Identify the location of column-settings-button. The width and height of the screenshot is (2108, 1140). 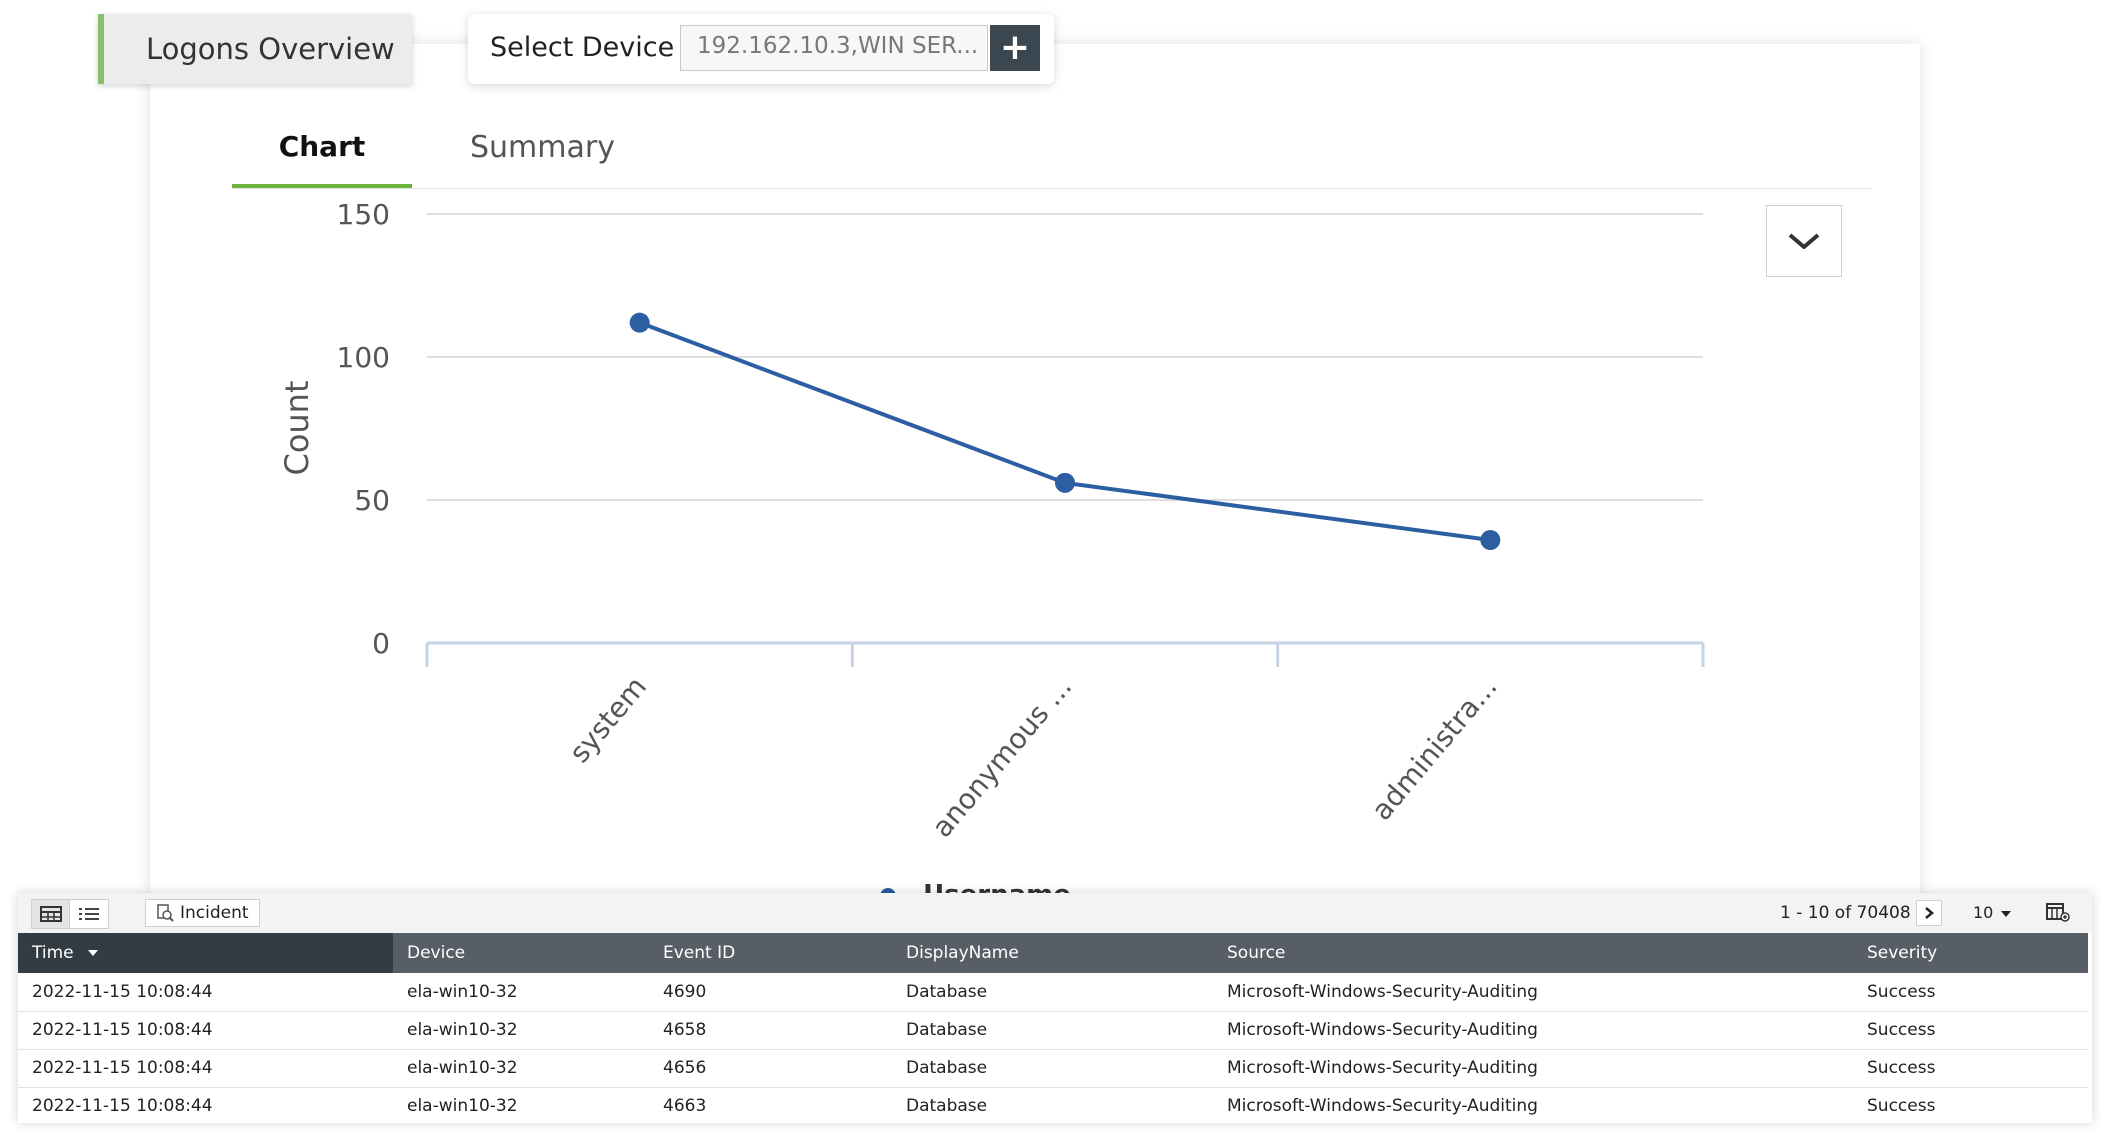
(2058, 914).